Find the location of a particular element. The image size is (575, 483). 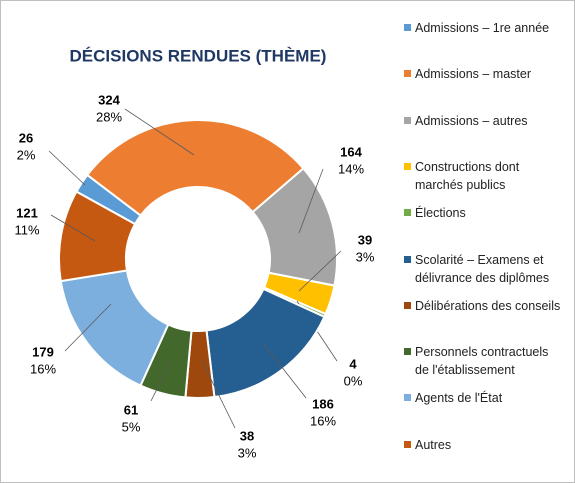

legend-item: Admissions – autres is located at coordinates (482, 121).